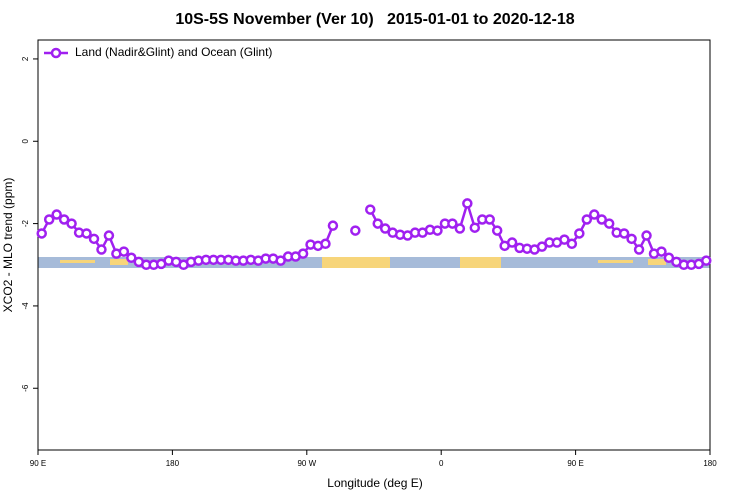  I want to click on land-mask, so click(374, 262).